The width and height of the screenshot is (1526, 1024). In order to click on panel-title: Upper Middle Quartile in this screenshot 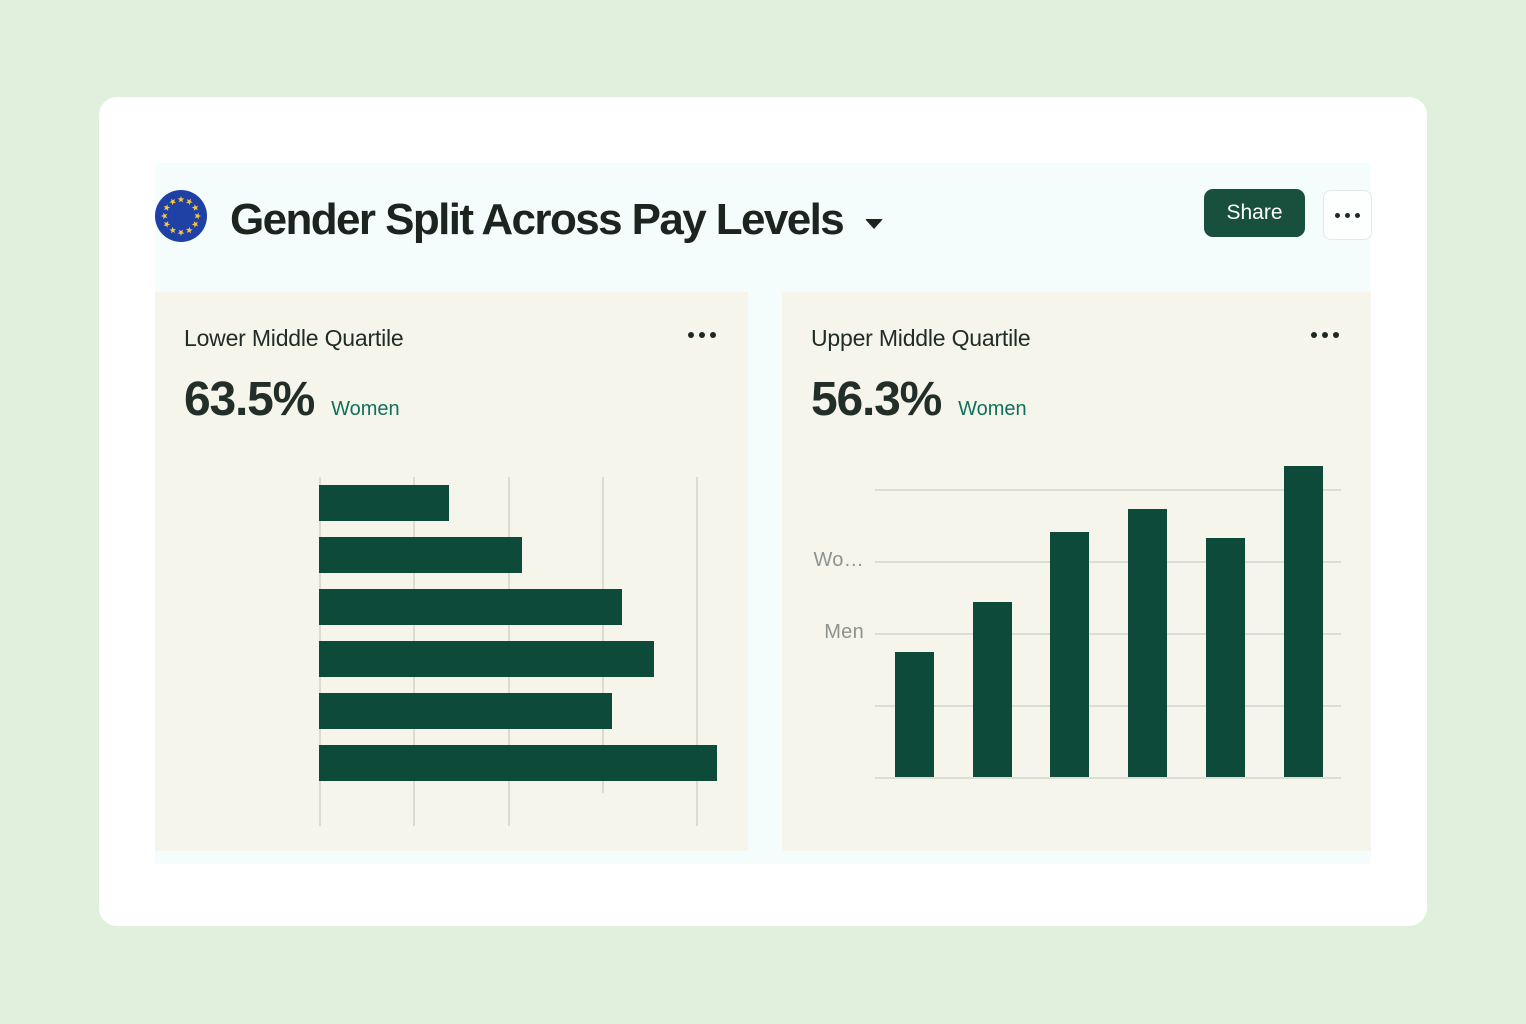, I will do `click(921, 338)`.